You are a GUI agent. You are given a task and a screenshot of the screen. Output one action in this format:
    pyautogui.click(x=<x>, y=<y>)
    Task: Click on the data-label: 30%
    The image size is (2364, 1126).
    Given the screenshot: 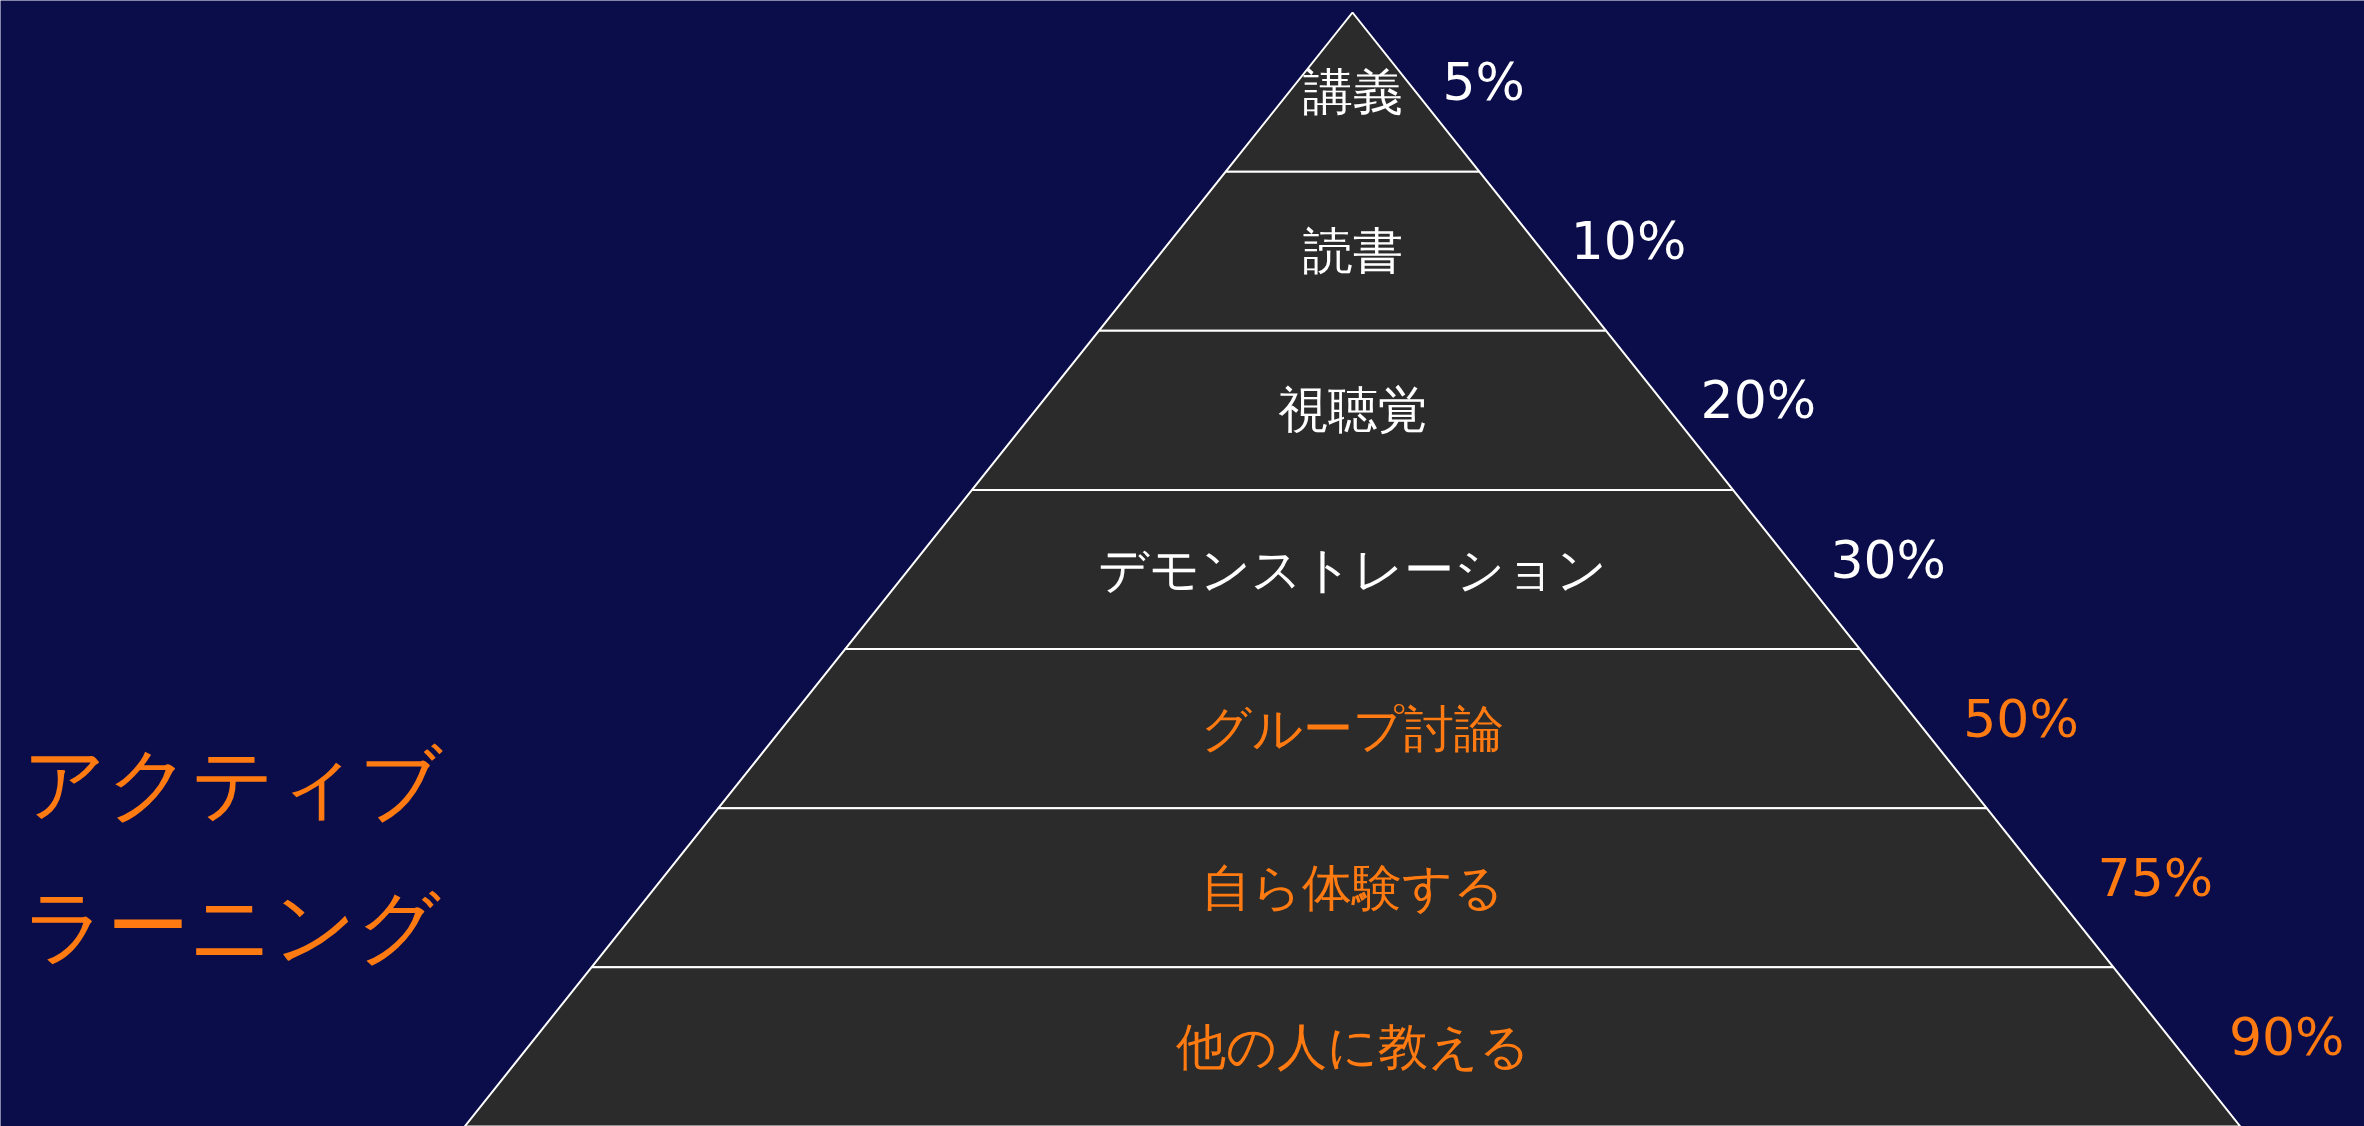 What is the action you would take?
    pyautogui.click(x=1888, y=559)
    